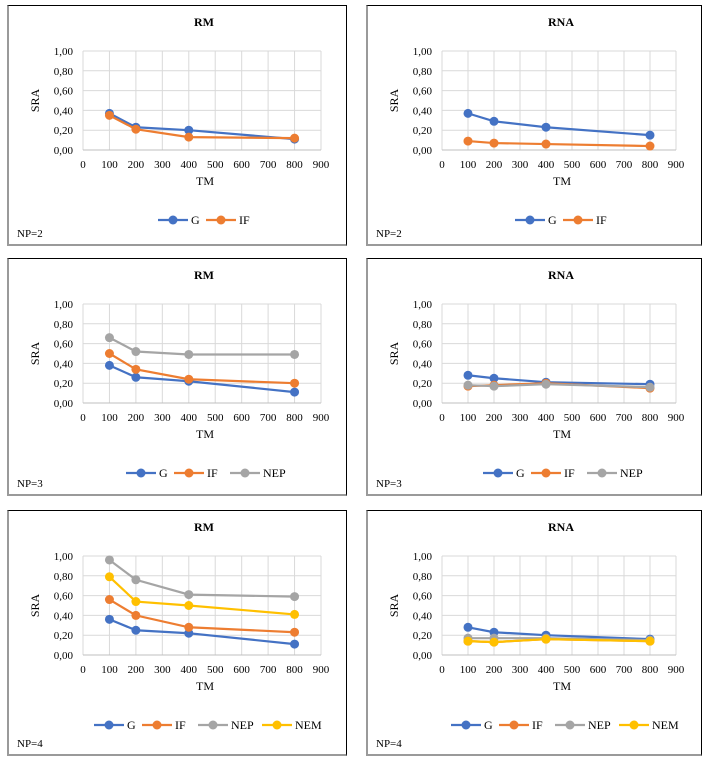 The image size is (709, 759). What do you see at coordinates (64, 597) in the screenshot?
I see `y-tick-label: 0,60` at bounding box center [64, 597].